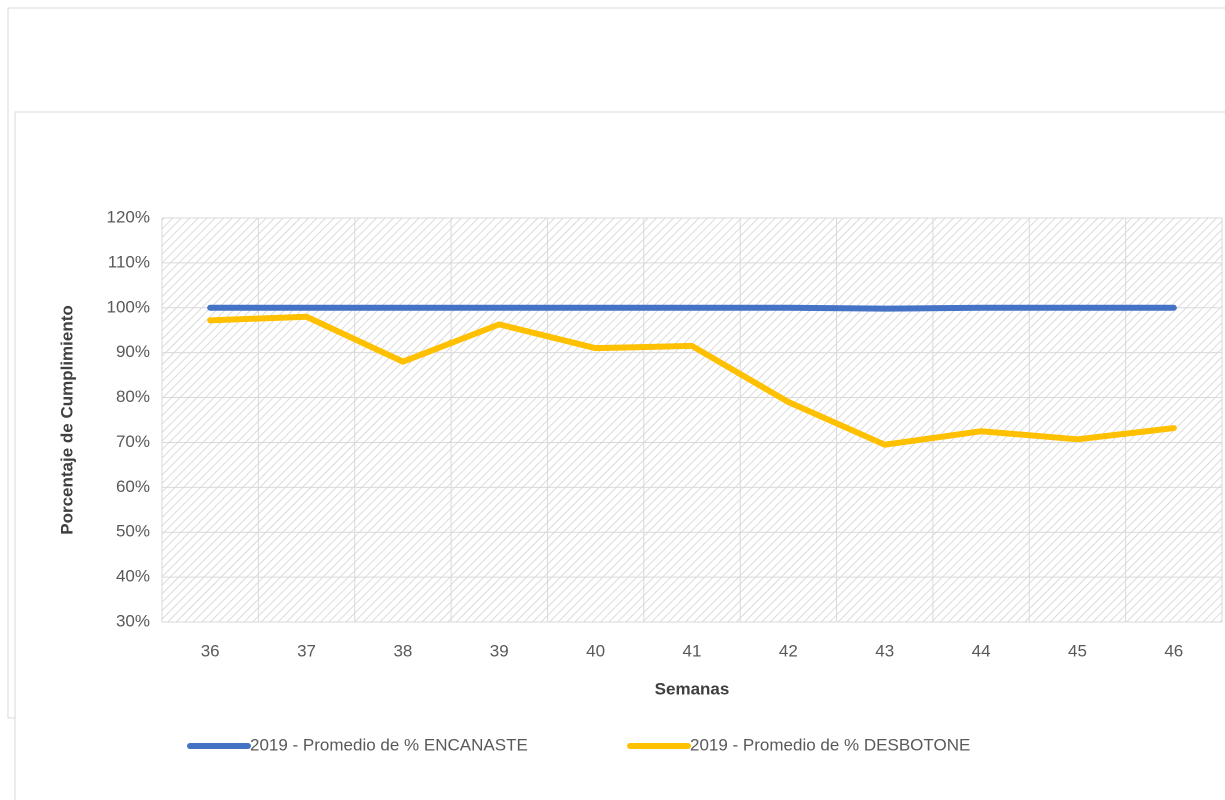 The image size is (1225, 800). What do you see at coordinates (981, 650) in the screenshot?
I see `x-tick-label: 44` at bounding box center [981, 650].